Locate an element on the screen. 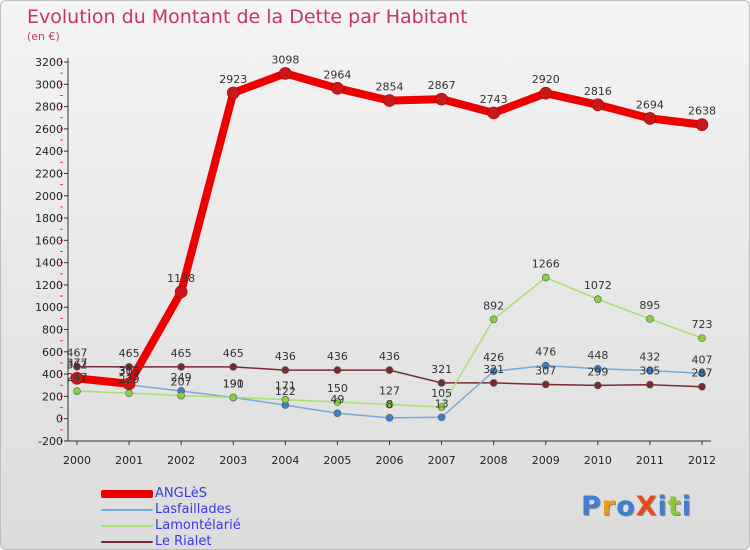 The image size is (750, 550). y-tick-label: 1000 is located at coordinates (49, 307).